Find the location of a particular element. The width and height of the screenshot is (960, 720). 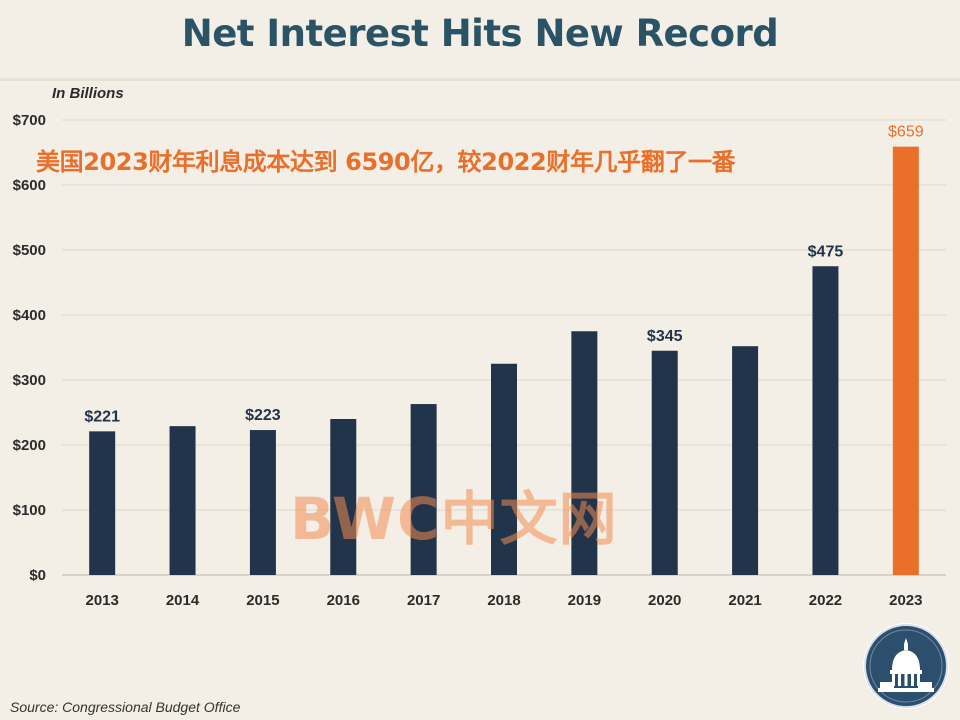

bar-2013 is located at coordinates (102, 503).